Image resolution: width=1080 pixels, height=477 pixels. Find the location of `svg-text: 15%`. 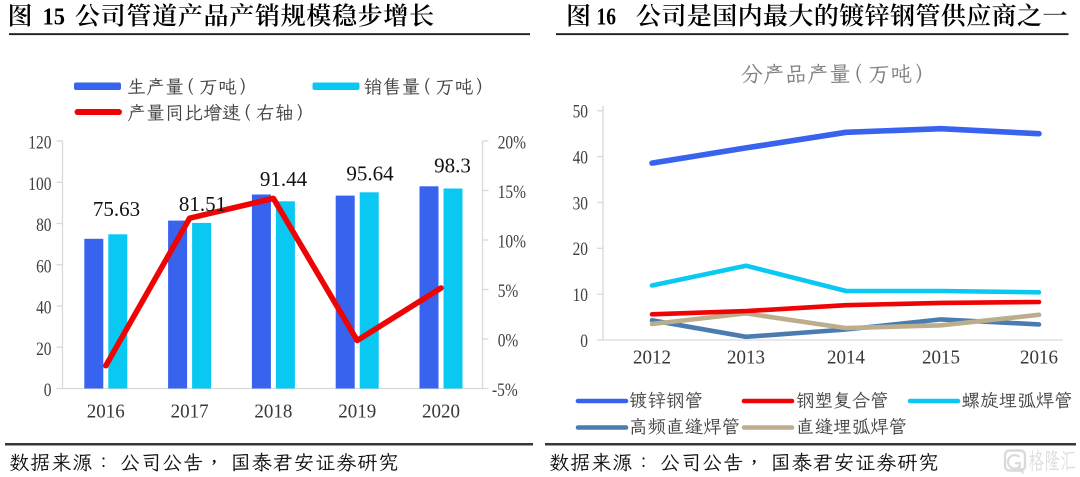

svg-text: 15% is located at coordinates (512, 192).